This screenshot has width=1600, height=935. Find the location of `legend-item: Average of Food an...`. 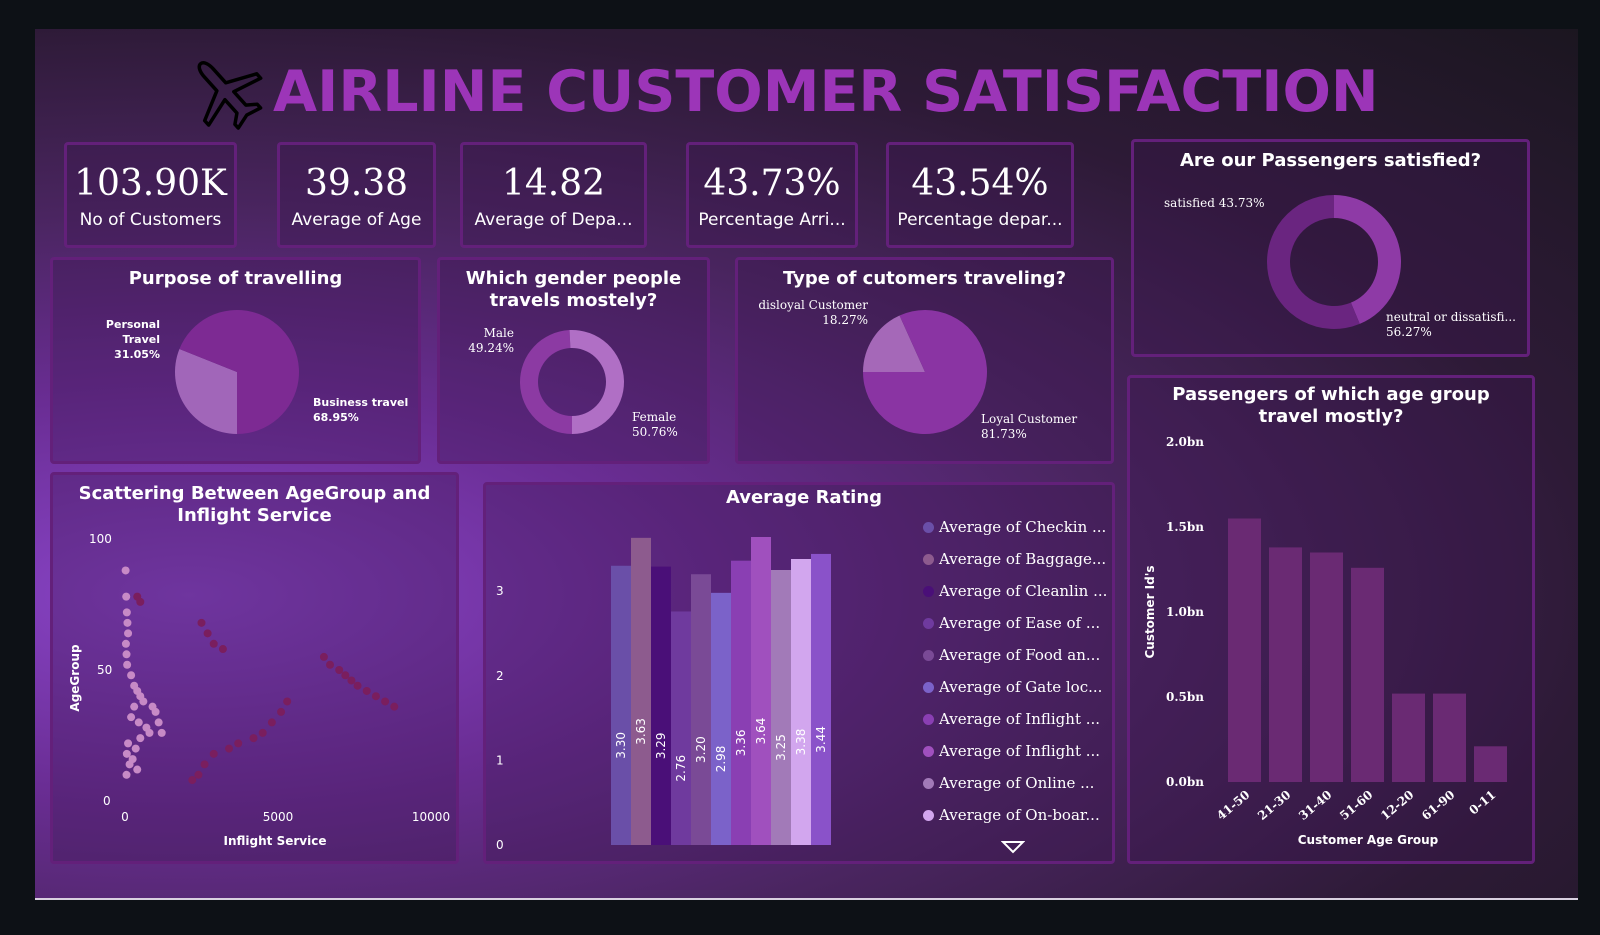

legend-item: Average of Food an... is located at coordinates (1011, 655).